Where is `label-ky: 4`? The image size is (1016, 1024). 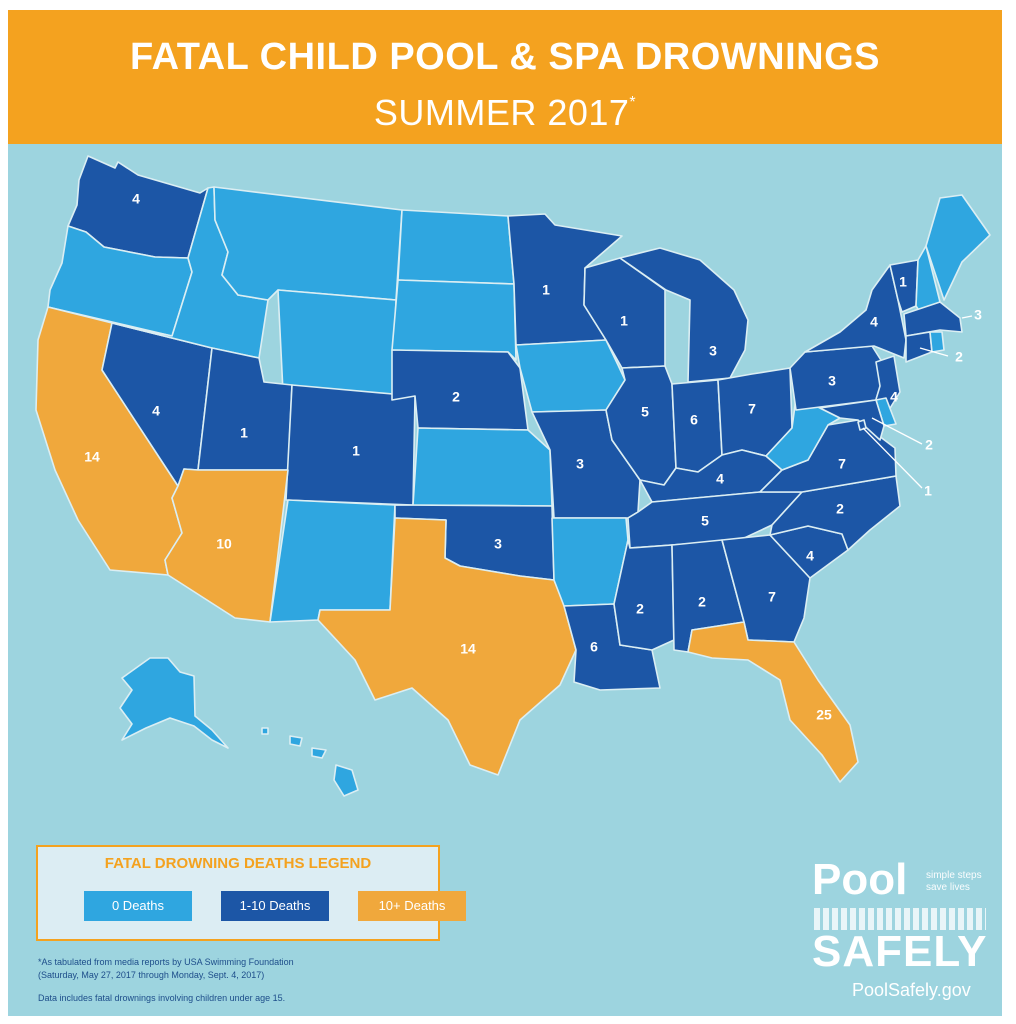
label-ky: 4 is located at coordinates (720, 479).